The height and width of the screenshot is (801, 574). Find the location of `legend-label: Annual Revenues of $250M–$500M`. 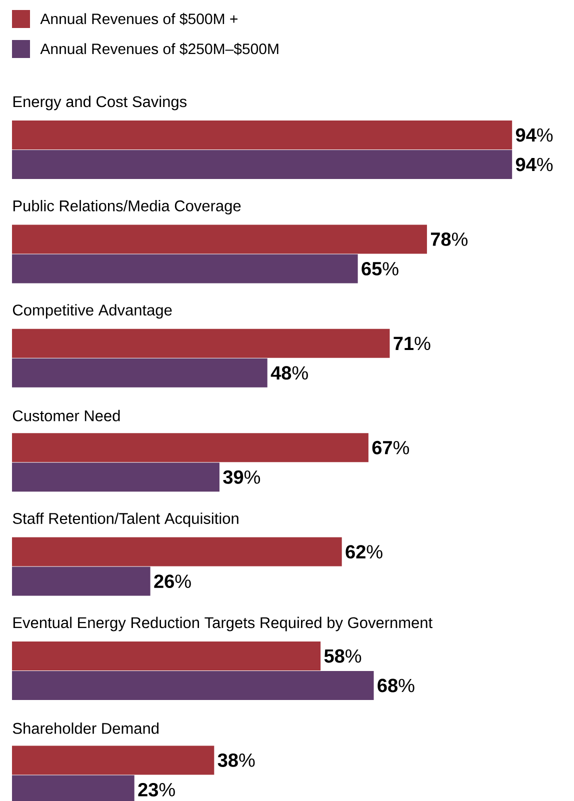

legend-label: Annual Revenues of $250M–$500M is located at coordinates (159, 49).